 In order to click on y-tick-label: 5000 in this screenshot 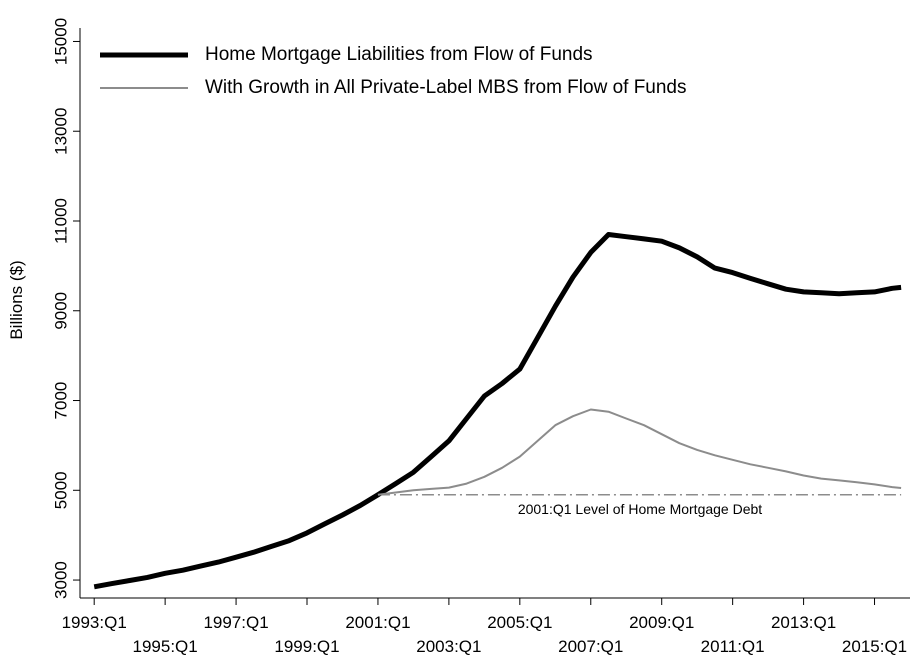, I will do `click(60, 490)`.